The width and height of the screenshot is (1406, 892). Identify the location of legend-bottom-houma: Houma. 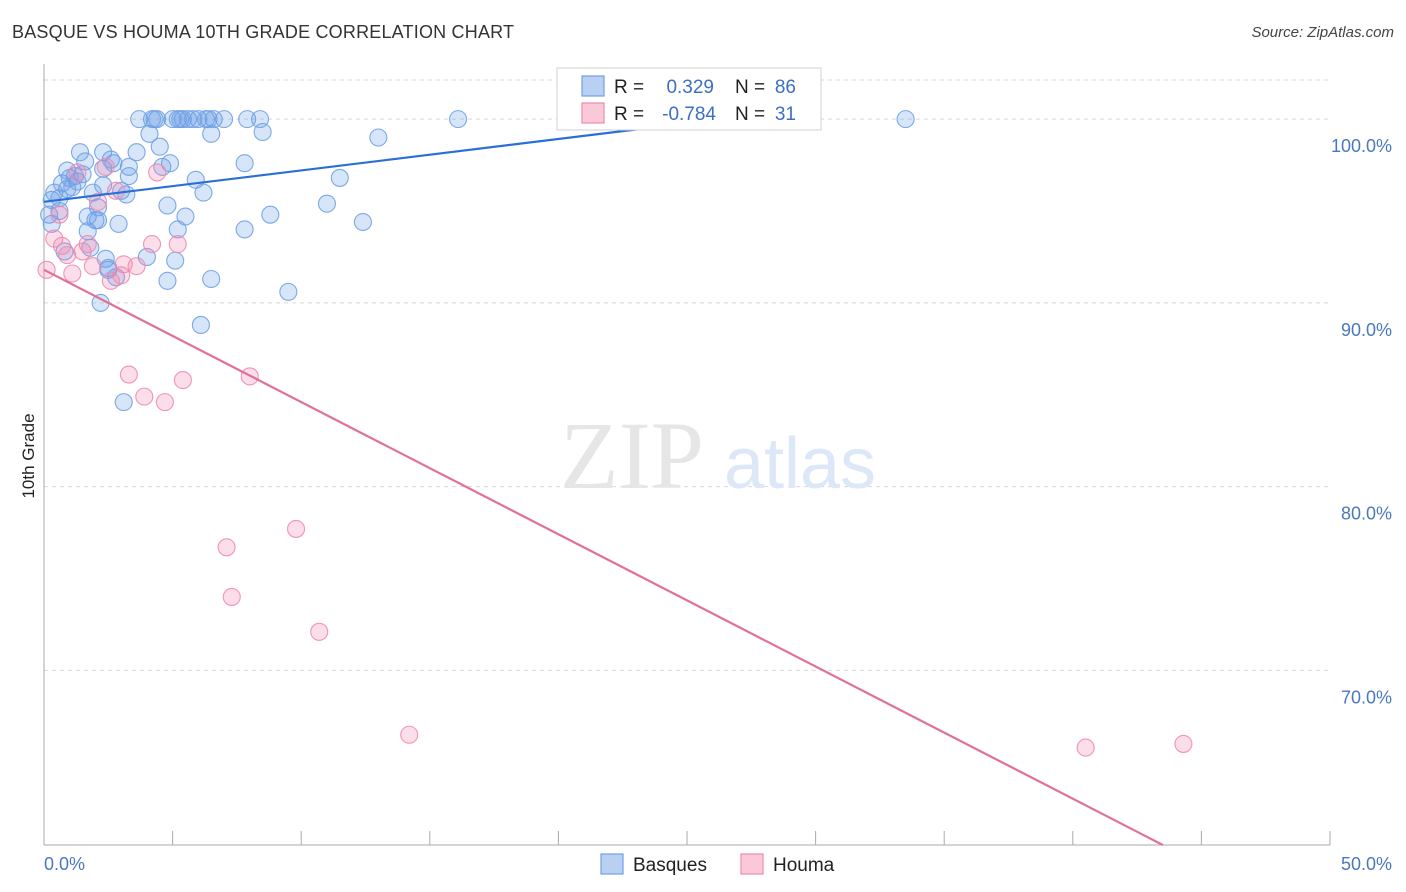
(804, 865).